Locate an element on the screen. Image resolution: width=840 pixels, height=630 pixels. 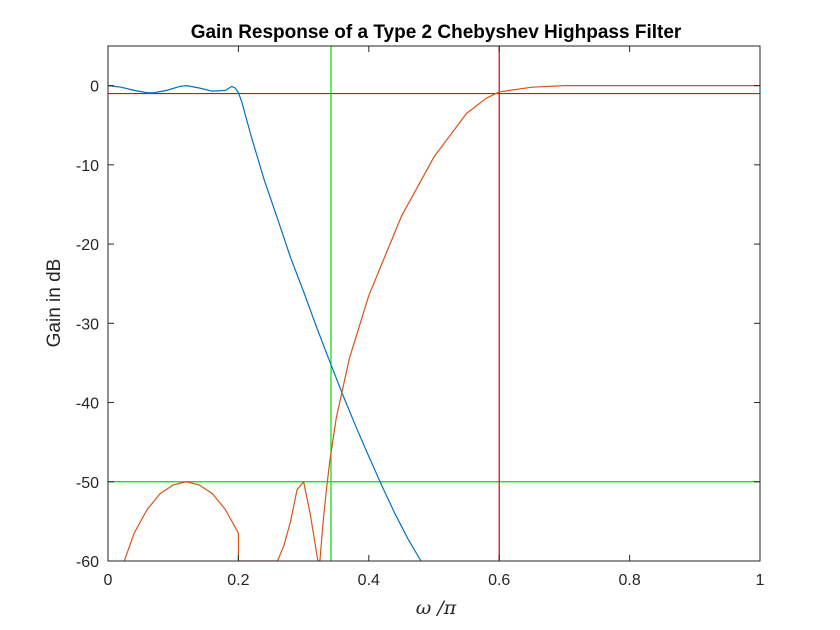
x-tick-label: 0 is located at coordinates (108, 580).